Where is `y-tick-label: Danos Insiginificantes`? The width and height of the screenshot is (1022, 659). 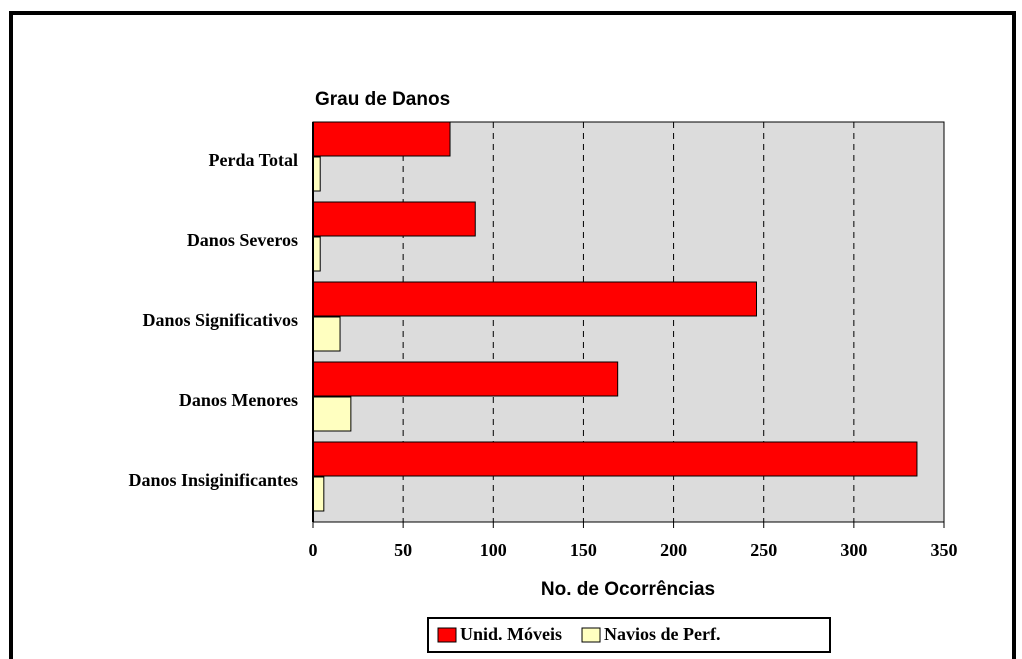
y-tick-label: Danos Insiginificantes is located at coordinates (213, 480).